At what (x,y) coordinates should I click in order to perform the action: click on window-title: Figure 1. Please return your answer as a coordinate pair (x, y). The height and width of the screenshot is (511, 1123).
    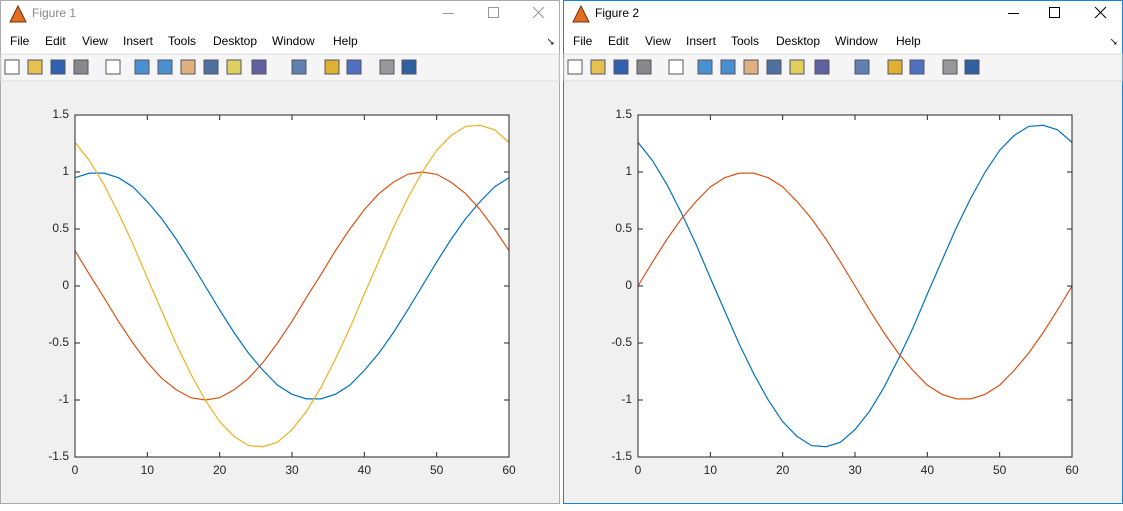
    Looking at the image, I should click on (54, 13).